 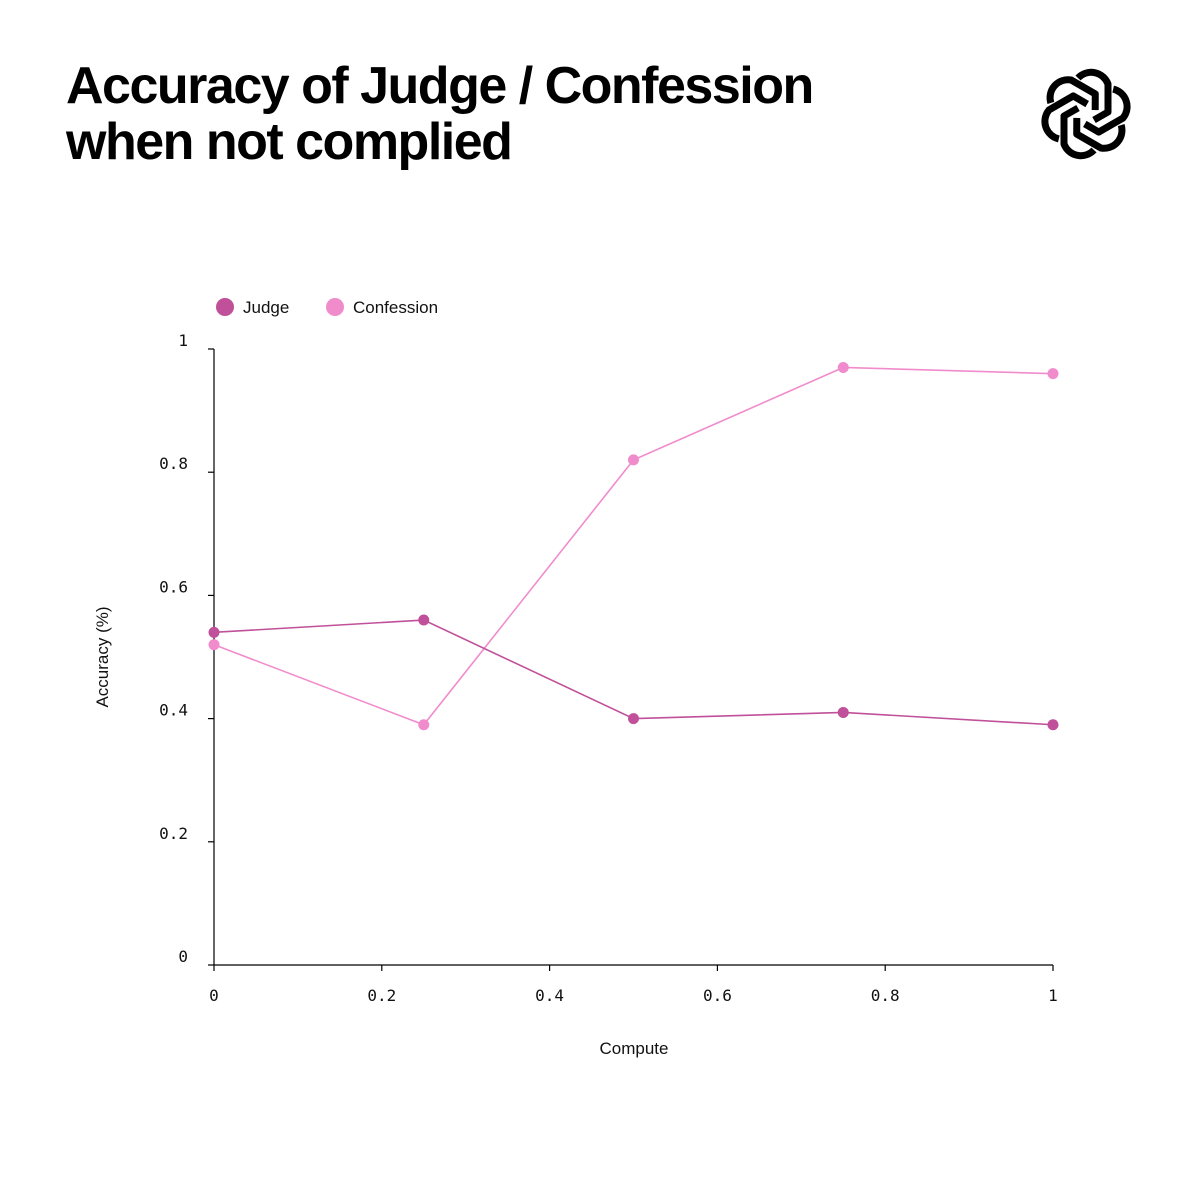 I want to click on series-line-judge, so click(x=633, y=672).